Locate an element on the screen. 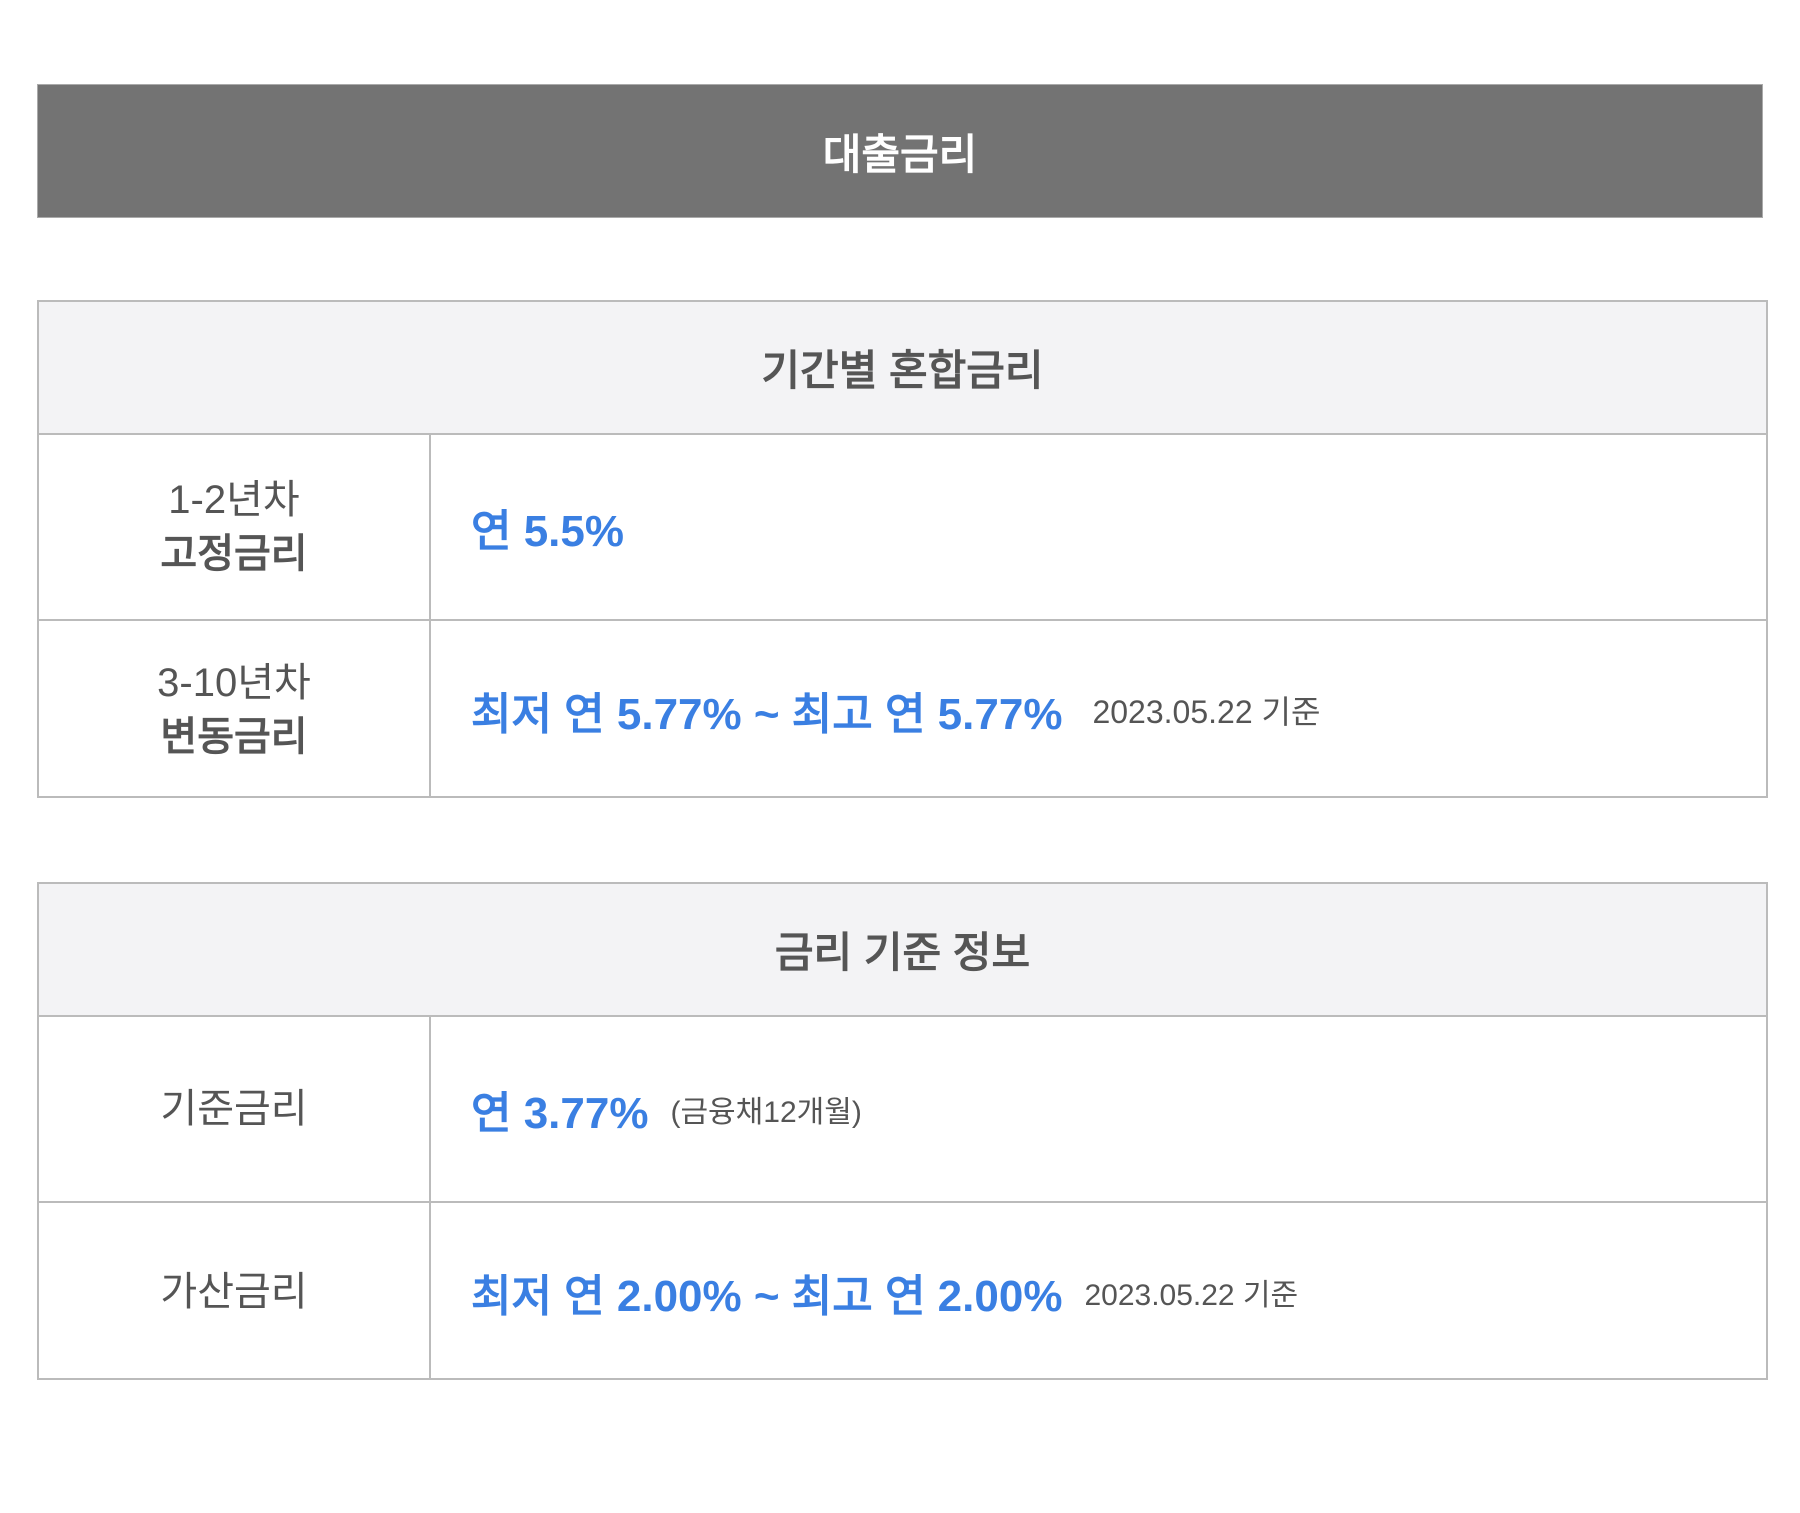  table-row: 기준금리 연 3.77% (금융채12개월) is located at coordinates (902, 1110).